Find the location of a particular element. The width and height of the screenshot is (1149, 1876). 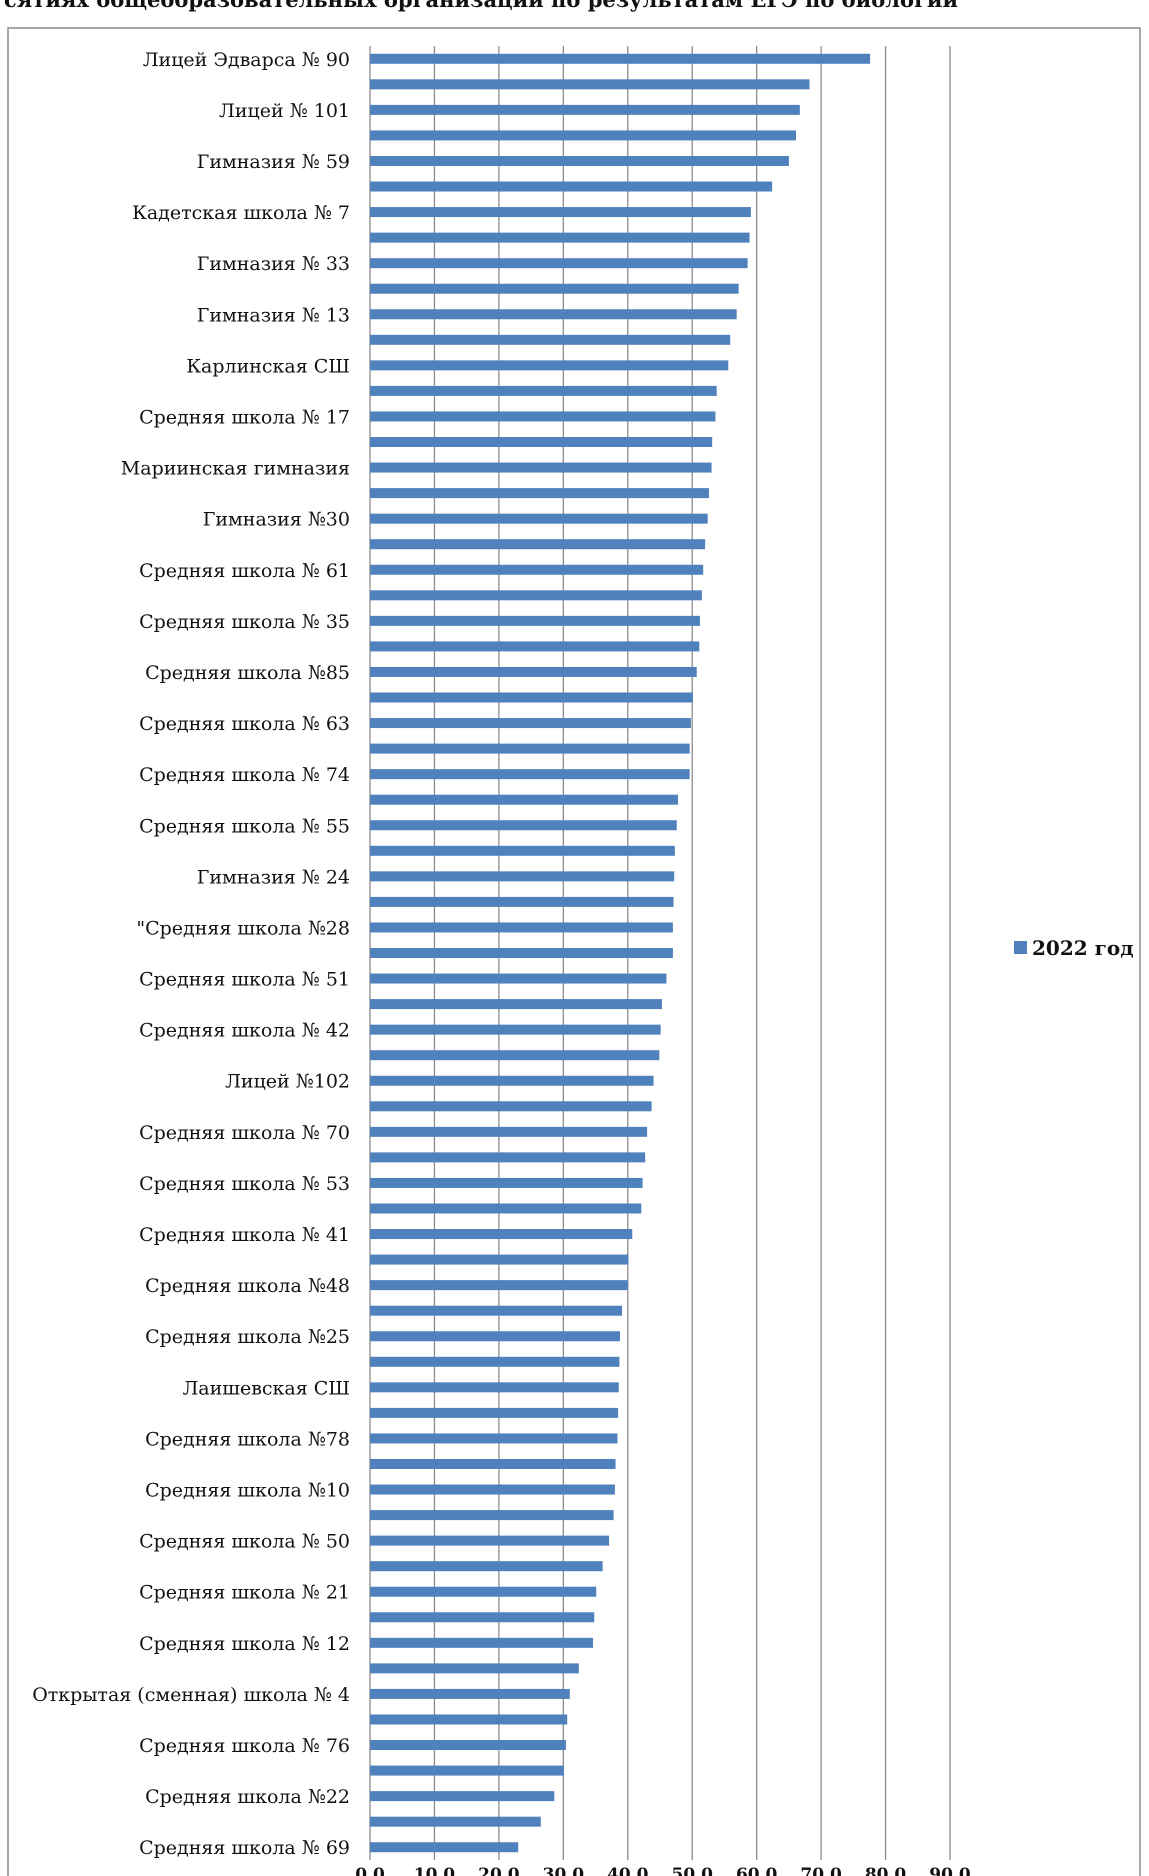

category-label: Средняя школа №25 is located at coordinates (247, 1337).